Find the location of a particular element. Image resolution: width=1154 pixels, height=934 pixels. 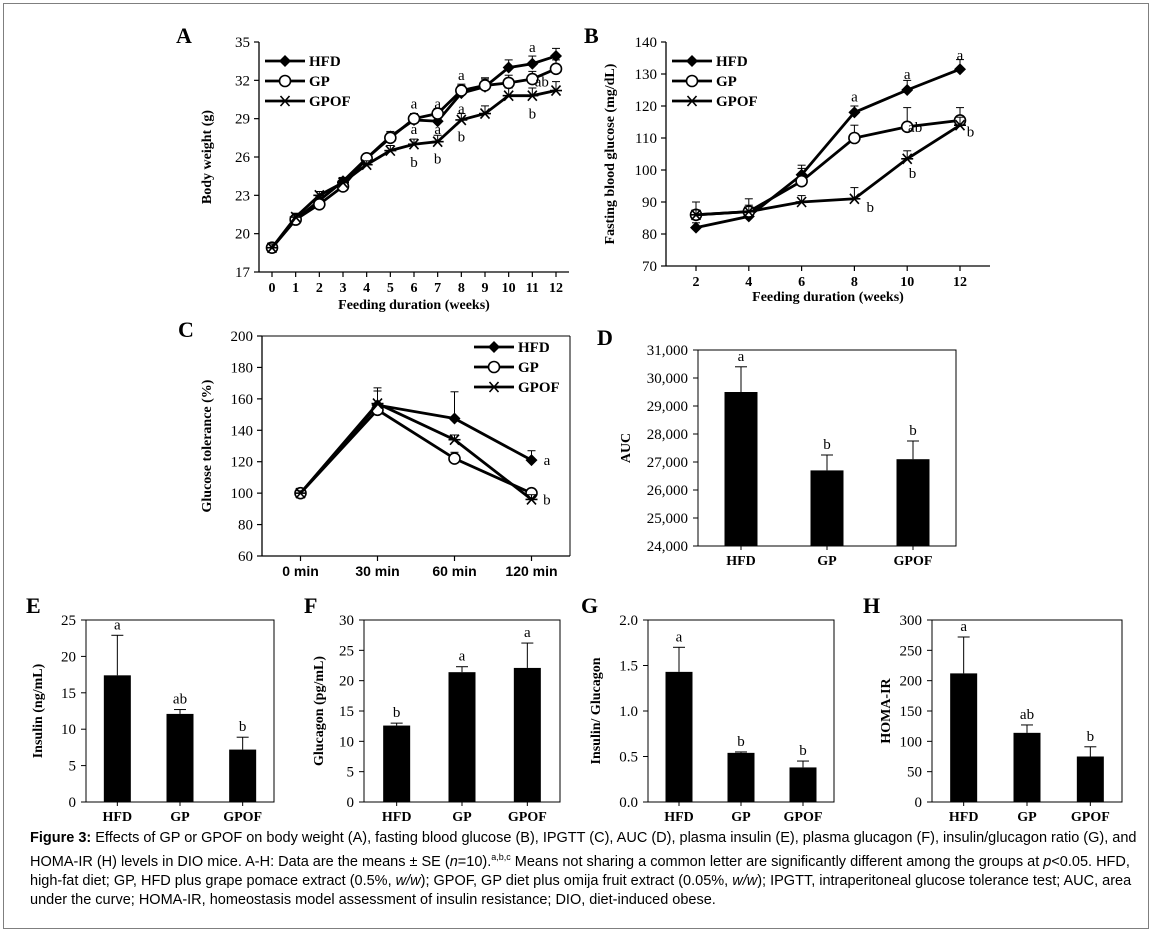

x-tick-label-a: 8 is located at coordinates (461, 288).